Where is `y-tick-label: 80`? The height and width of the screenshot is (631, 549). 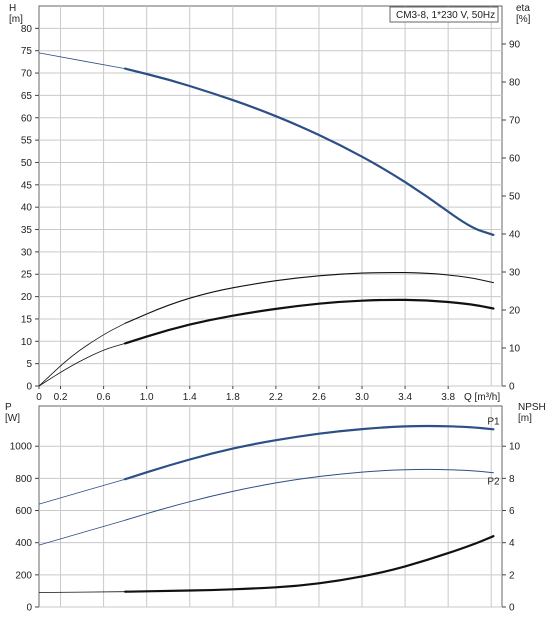
y-tick-label: 80 is located at coordinates (27, 29).